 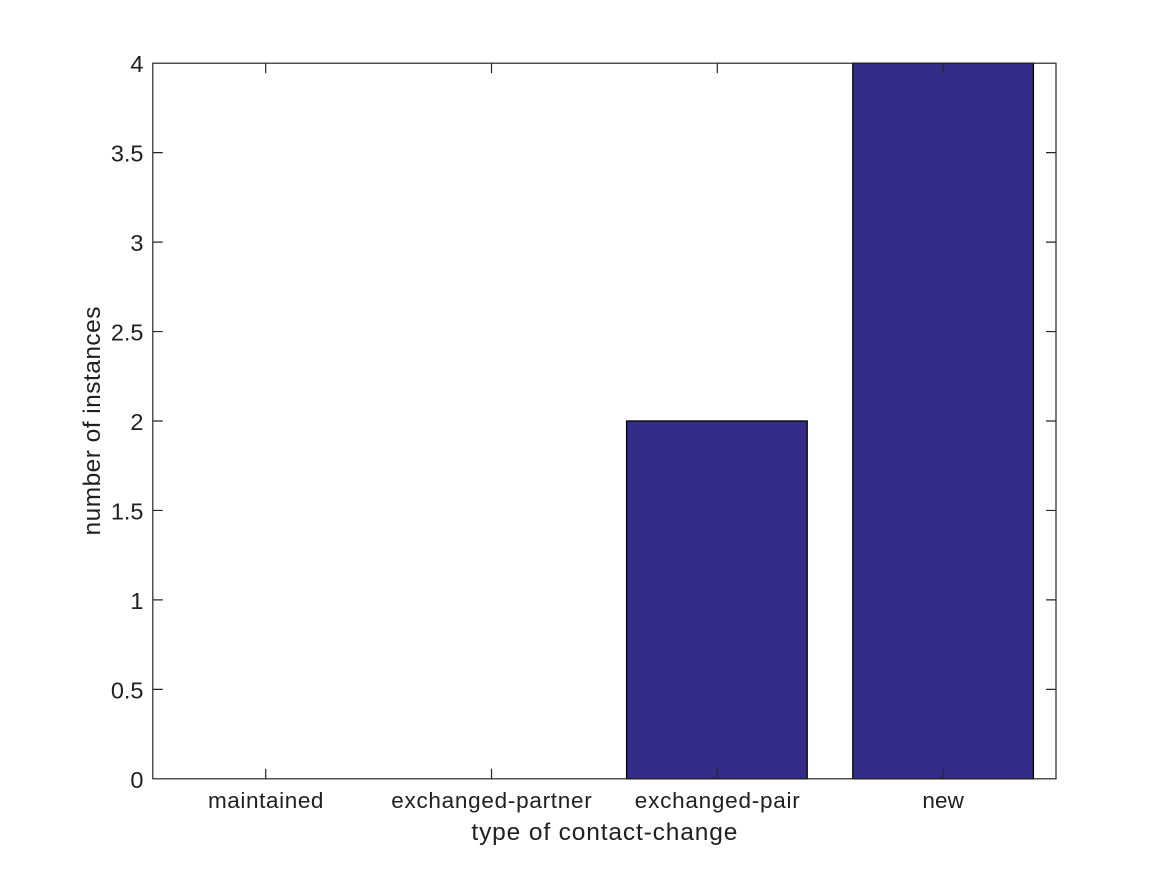 What do you see at coordinates (491, 800) in the screenshot?
I see `svg-text: exchanged-partner` at bounding box center [491, 800].